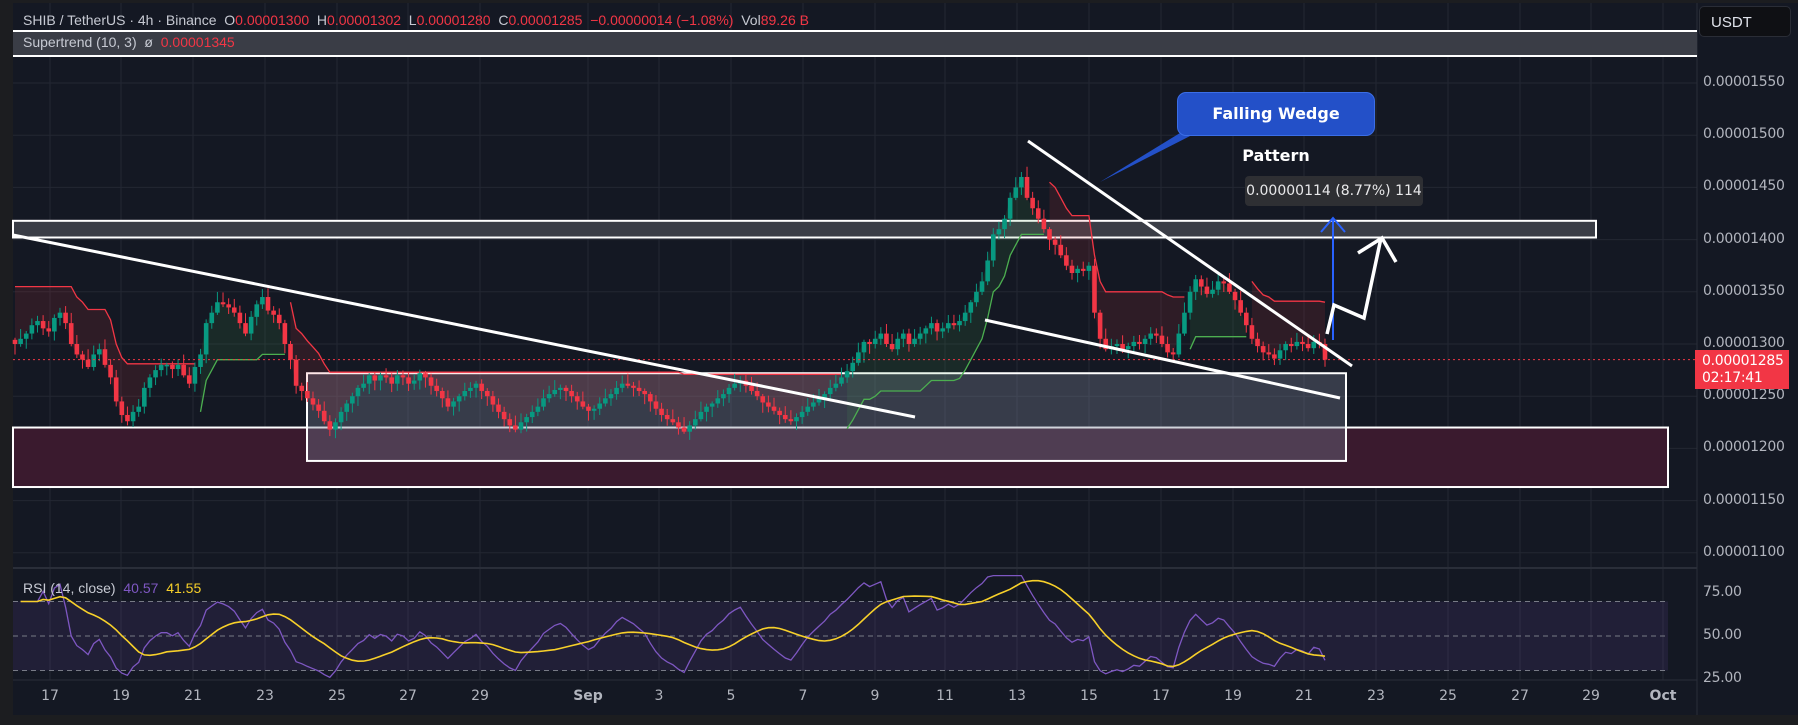  I want to click on close-value: 0.00001285, so click(545, 20).